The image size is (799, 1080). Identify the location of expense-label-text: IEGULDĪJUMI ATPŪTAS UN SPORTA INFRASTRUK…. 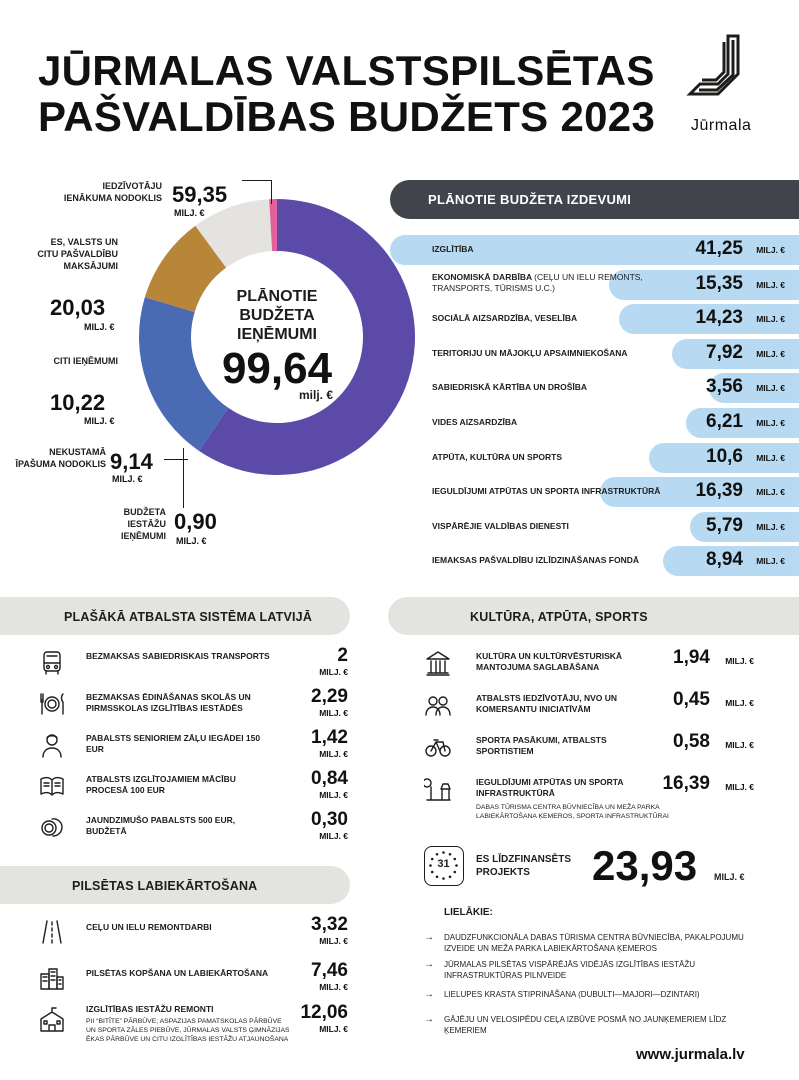
(546, 491).